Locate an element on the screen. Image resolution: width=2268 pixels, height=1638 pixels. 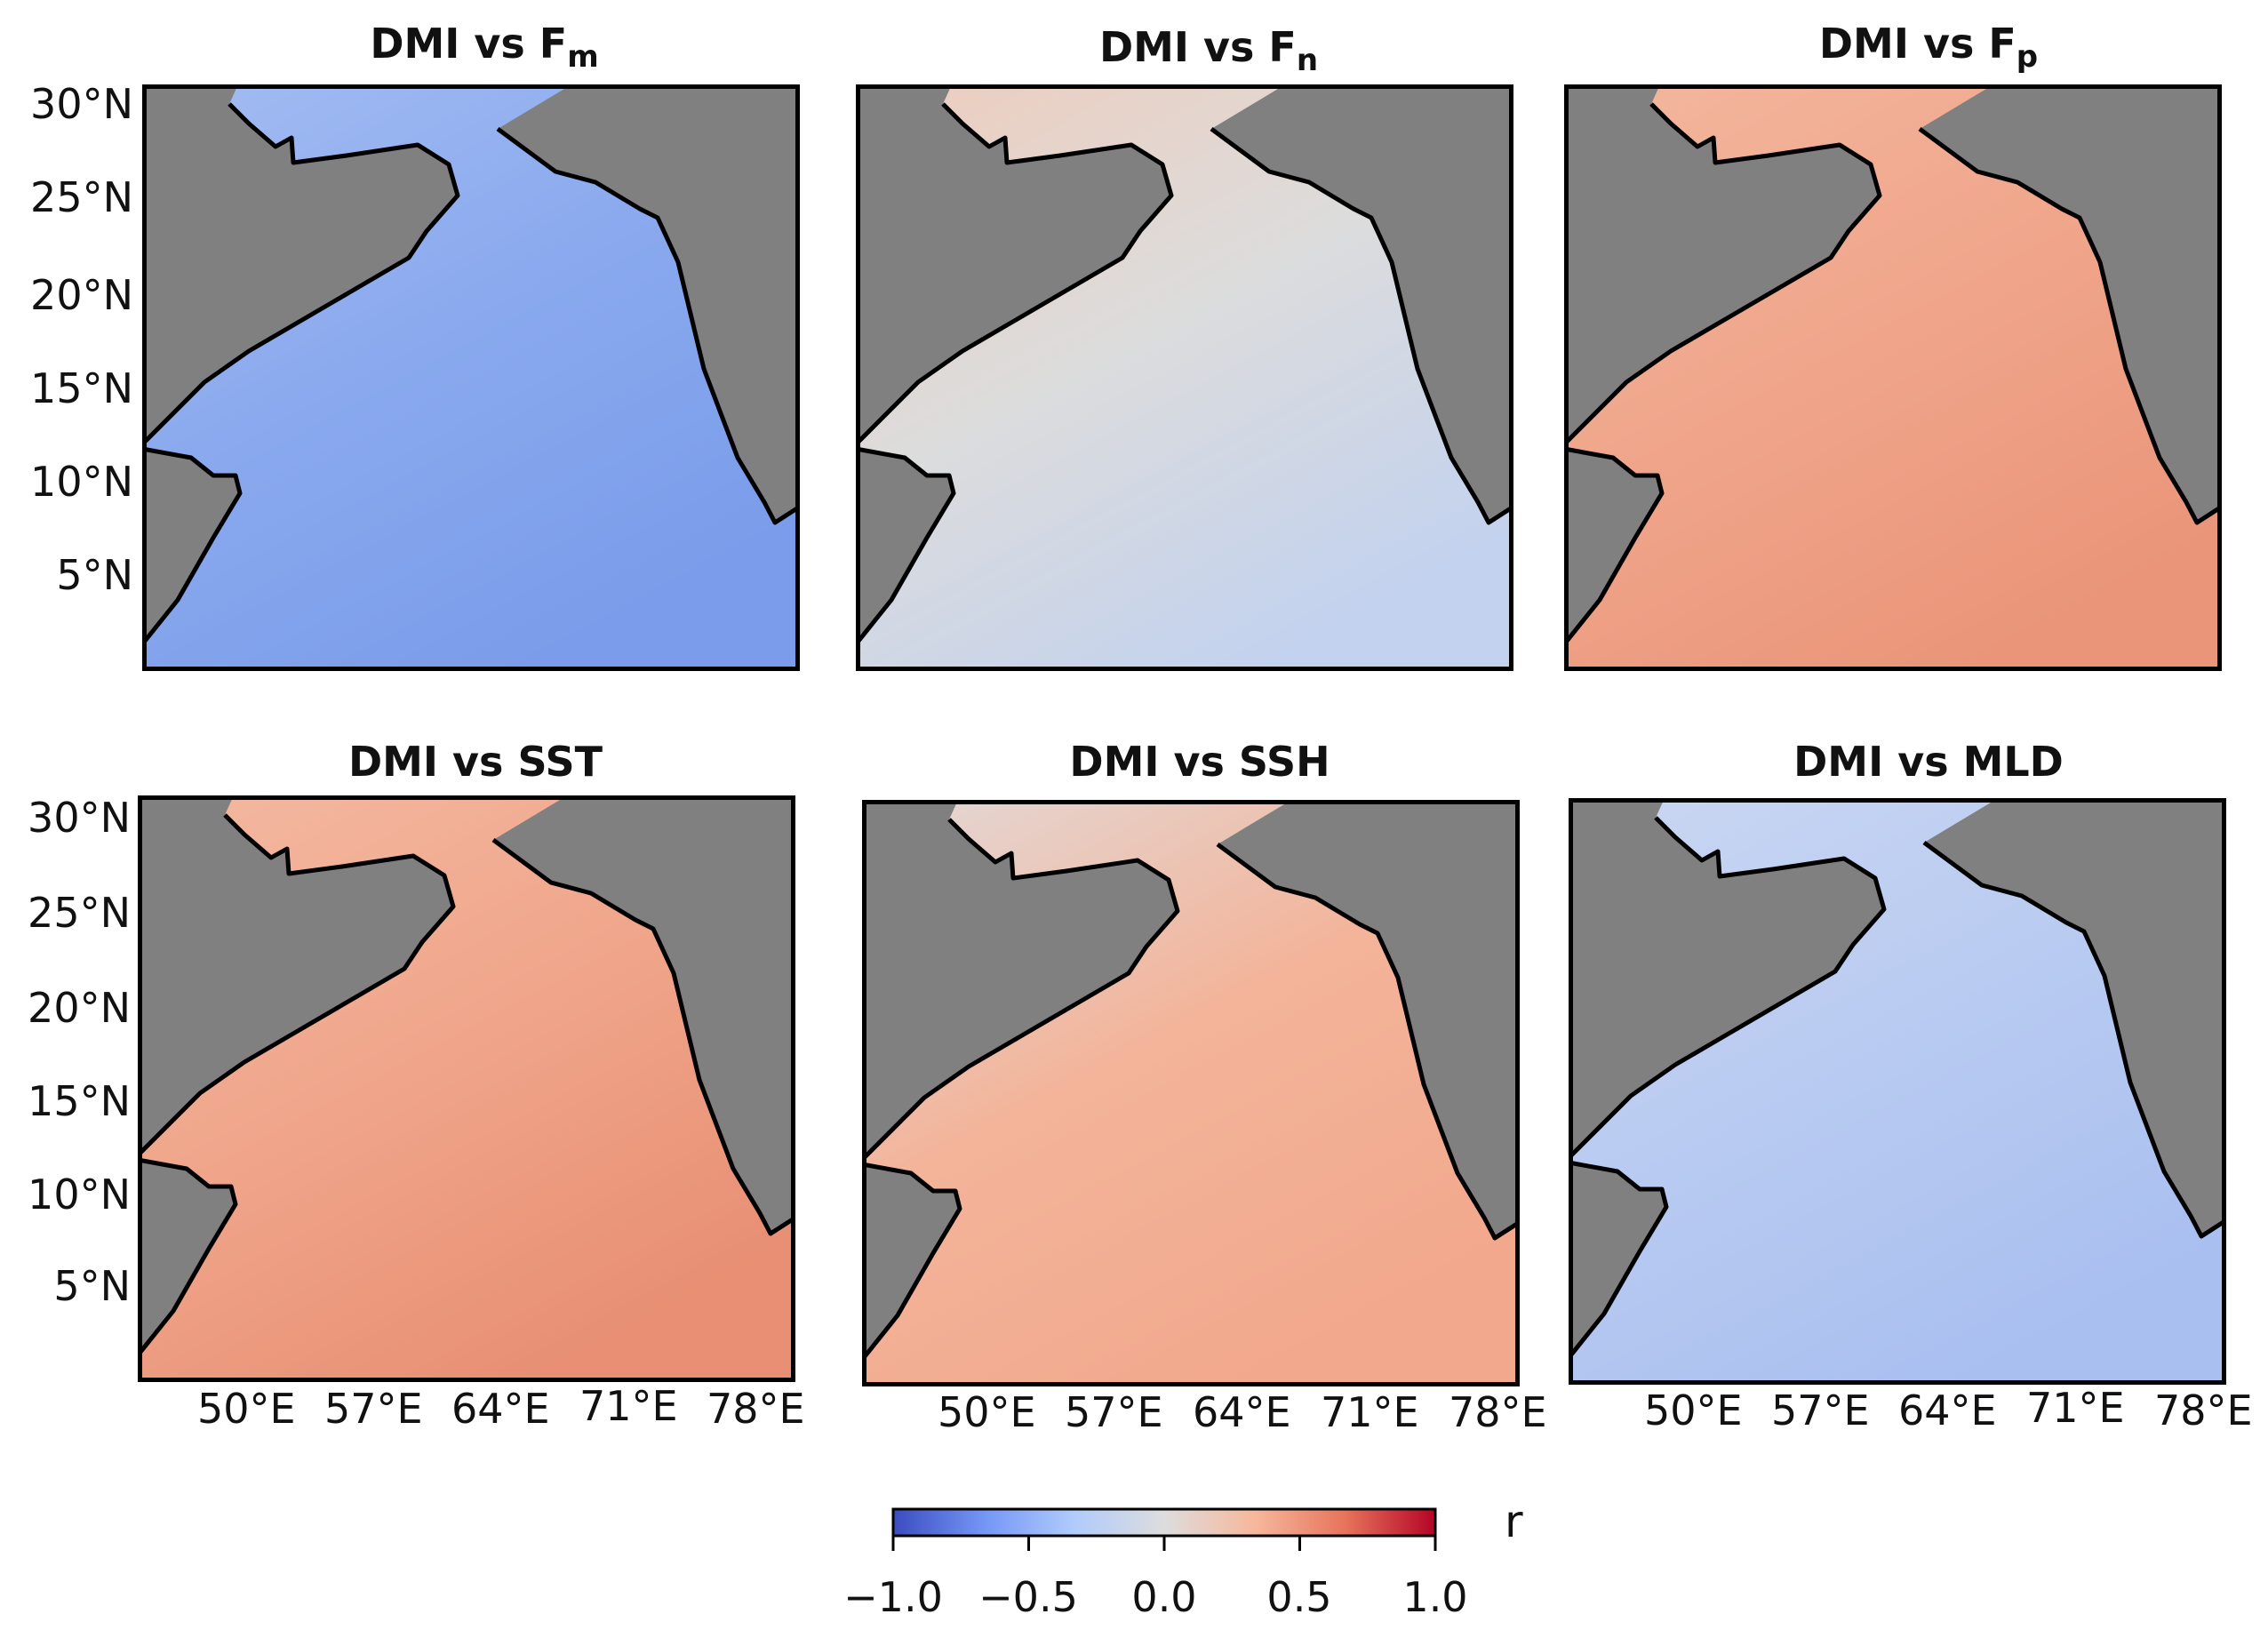
colorbar-tick-label-neg1: −1.0 is located at coordinates (893, 1597).